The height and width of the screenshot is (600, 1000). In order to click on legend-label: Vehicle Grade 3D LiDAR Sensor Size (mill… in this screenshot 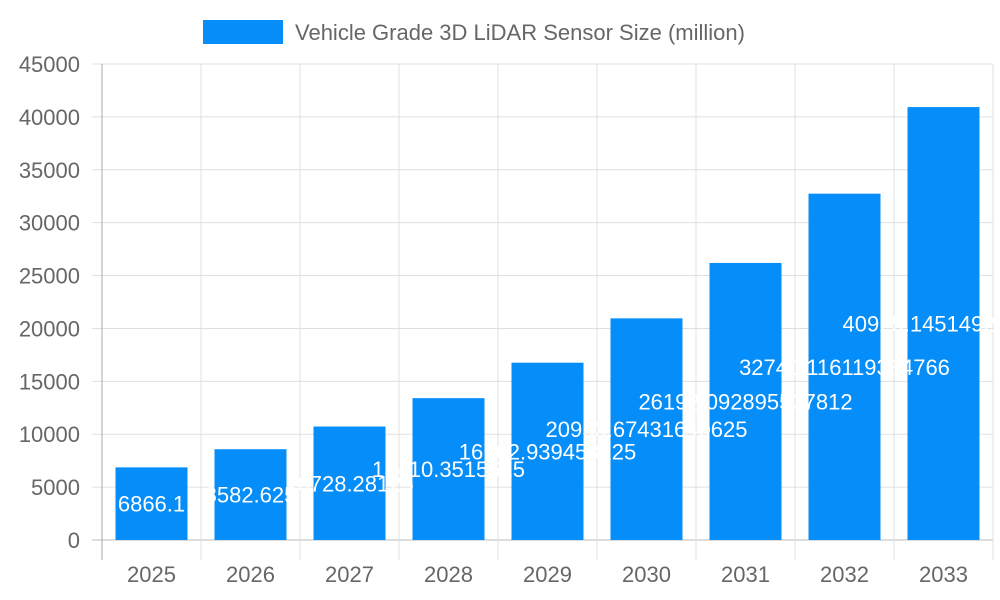, I will do `click(520, 32)`.